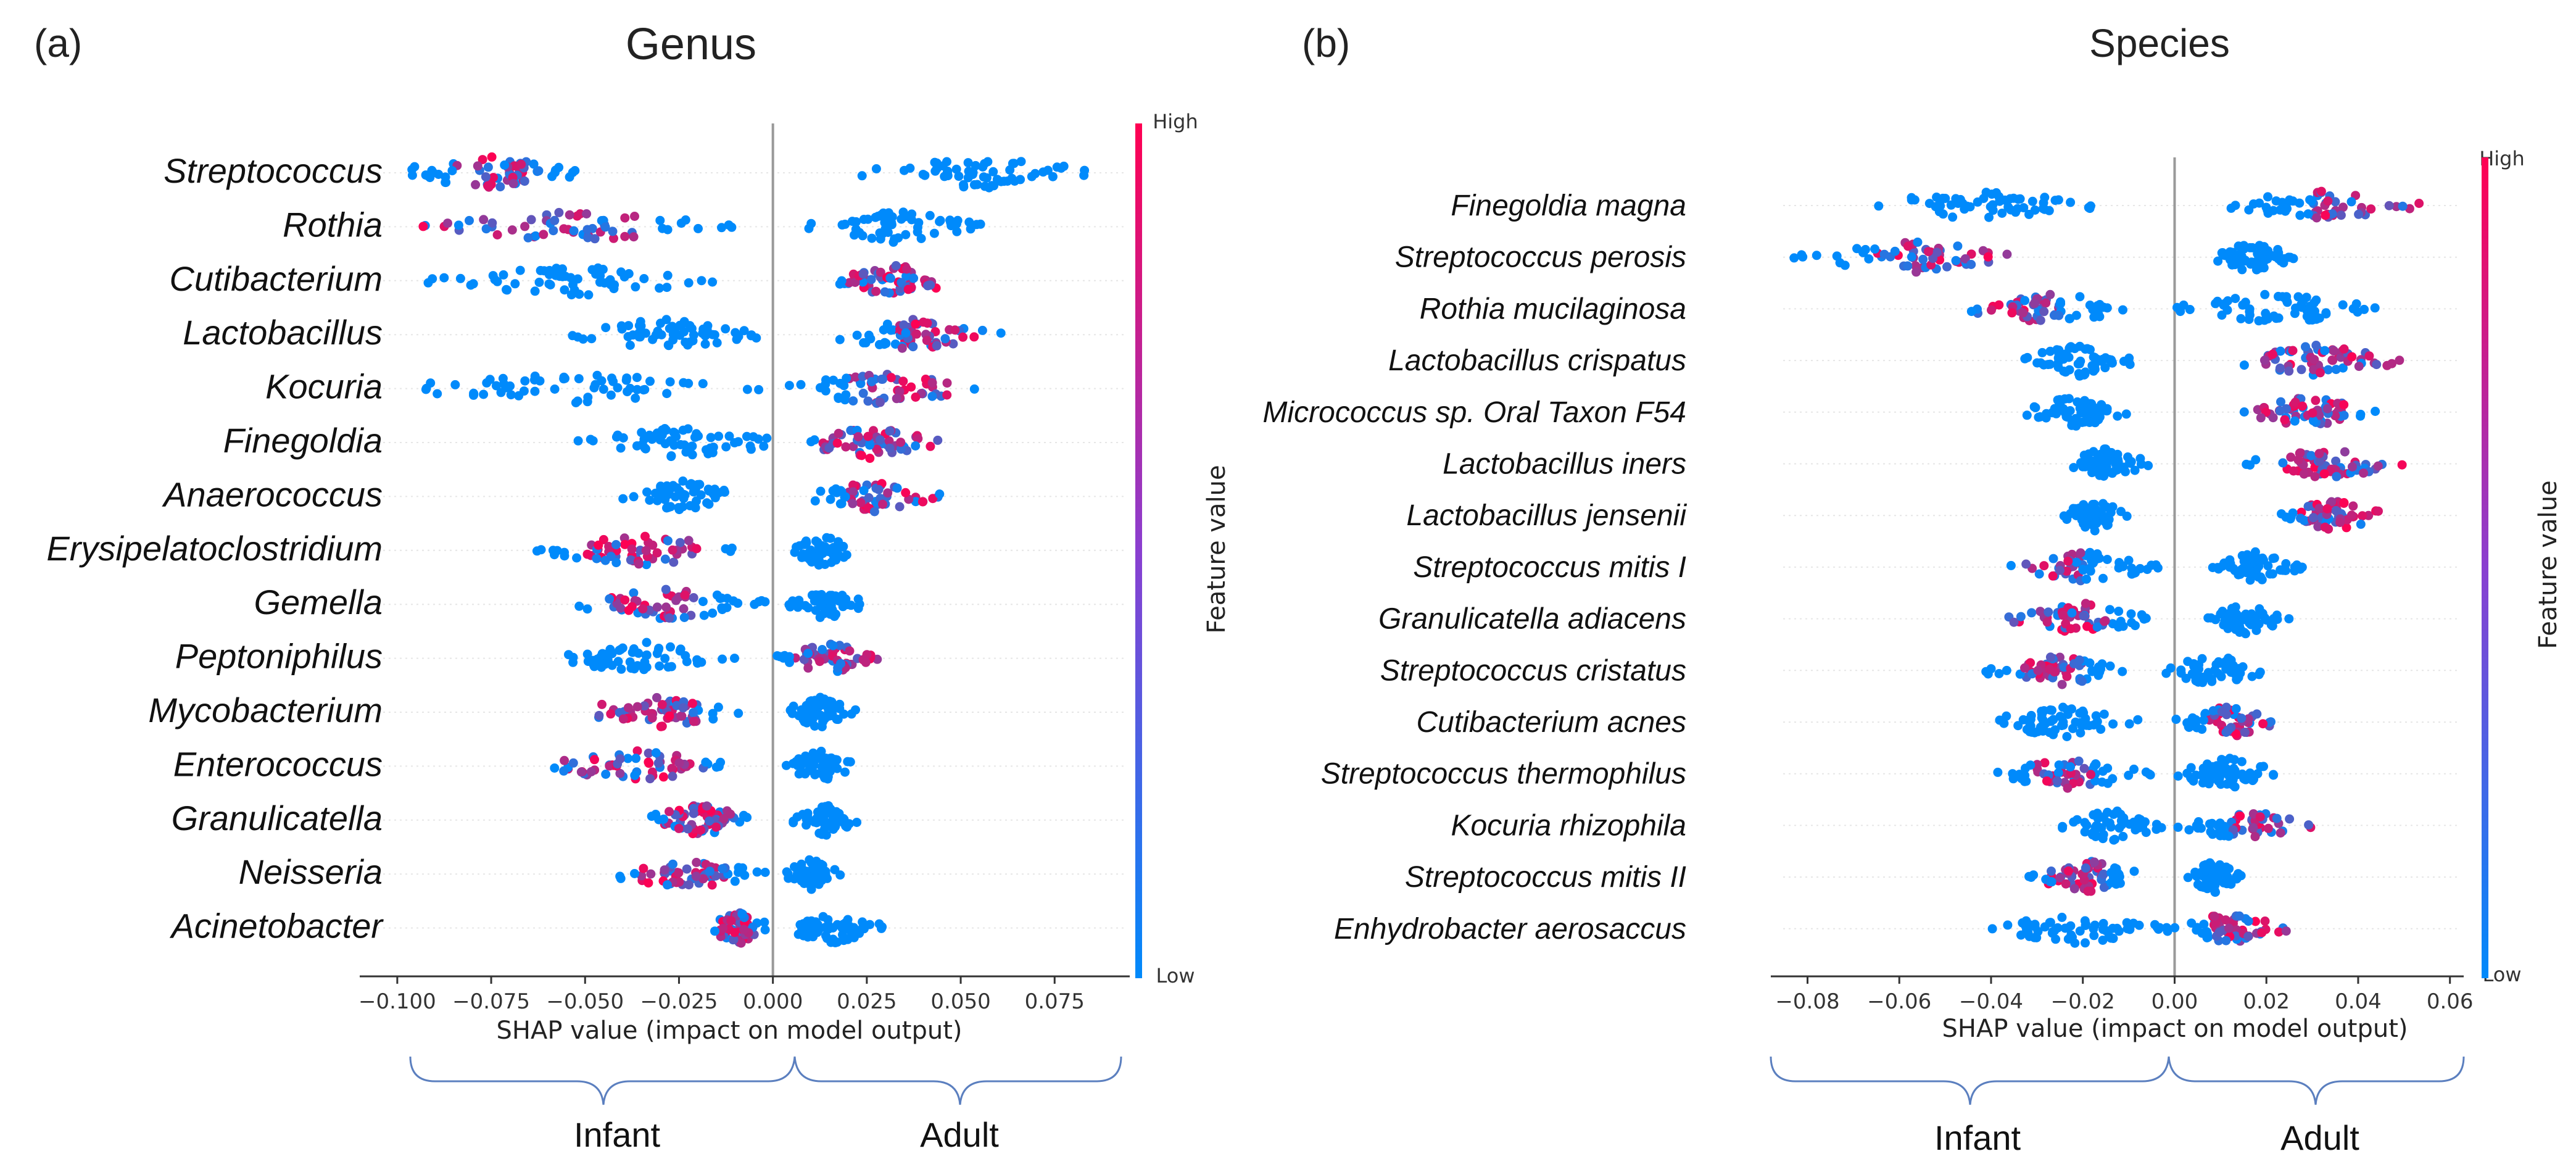  Describe the element at coordinates (491, 1001) in the screenshot. I see `x-tick-label: −0.075` at that location.